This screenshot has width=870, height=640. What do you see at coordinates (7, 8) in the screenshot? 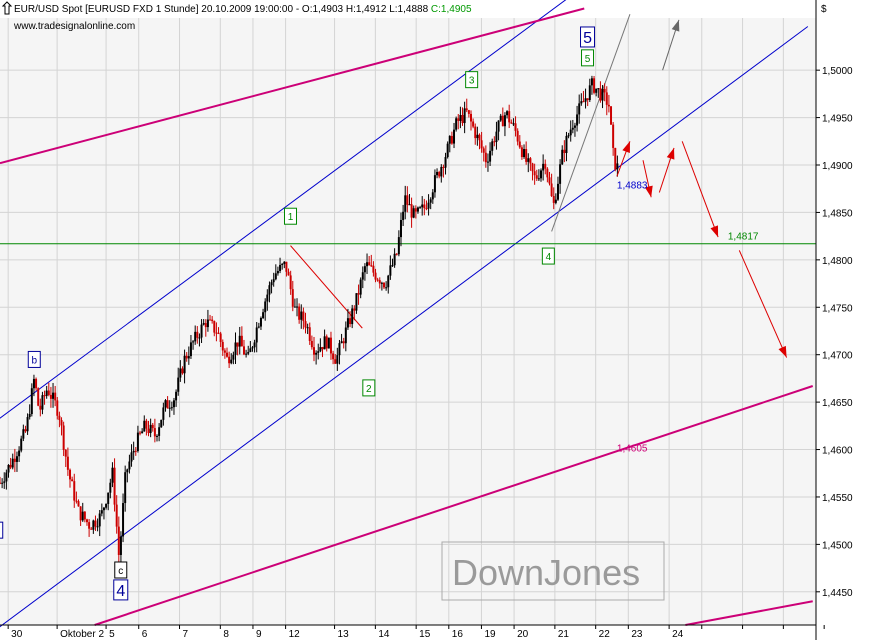
I see `chart-type-icon` at bounding box center [7, 8].